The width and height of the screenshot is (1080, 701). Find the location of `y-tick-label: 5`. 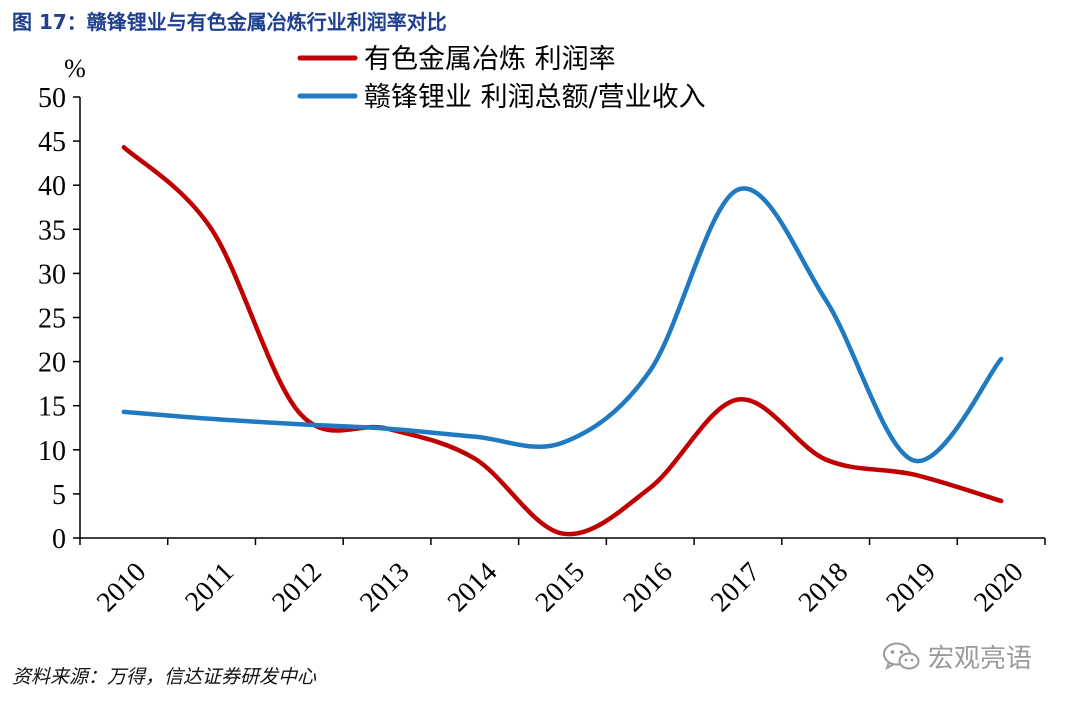

y-tick-label: 5 is located at coordinates (59, 495).